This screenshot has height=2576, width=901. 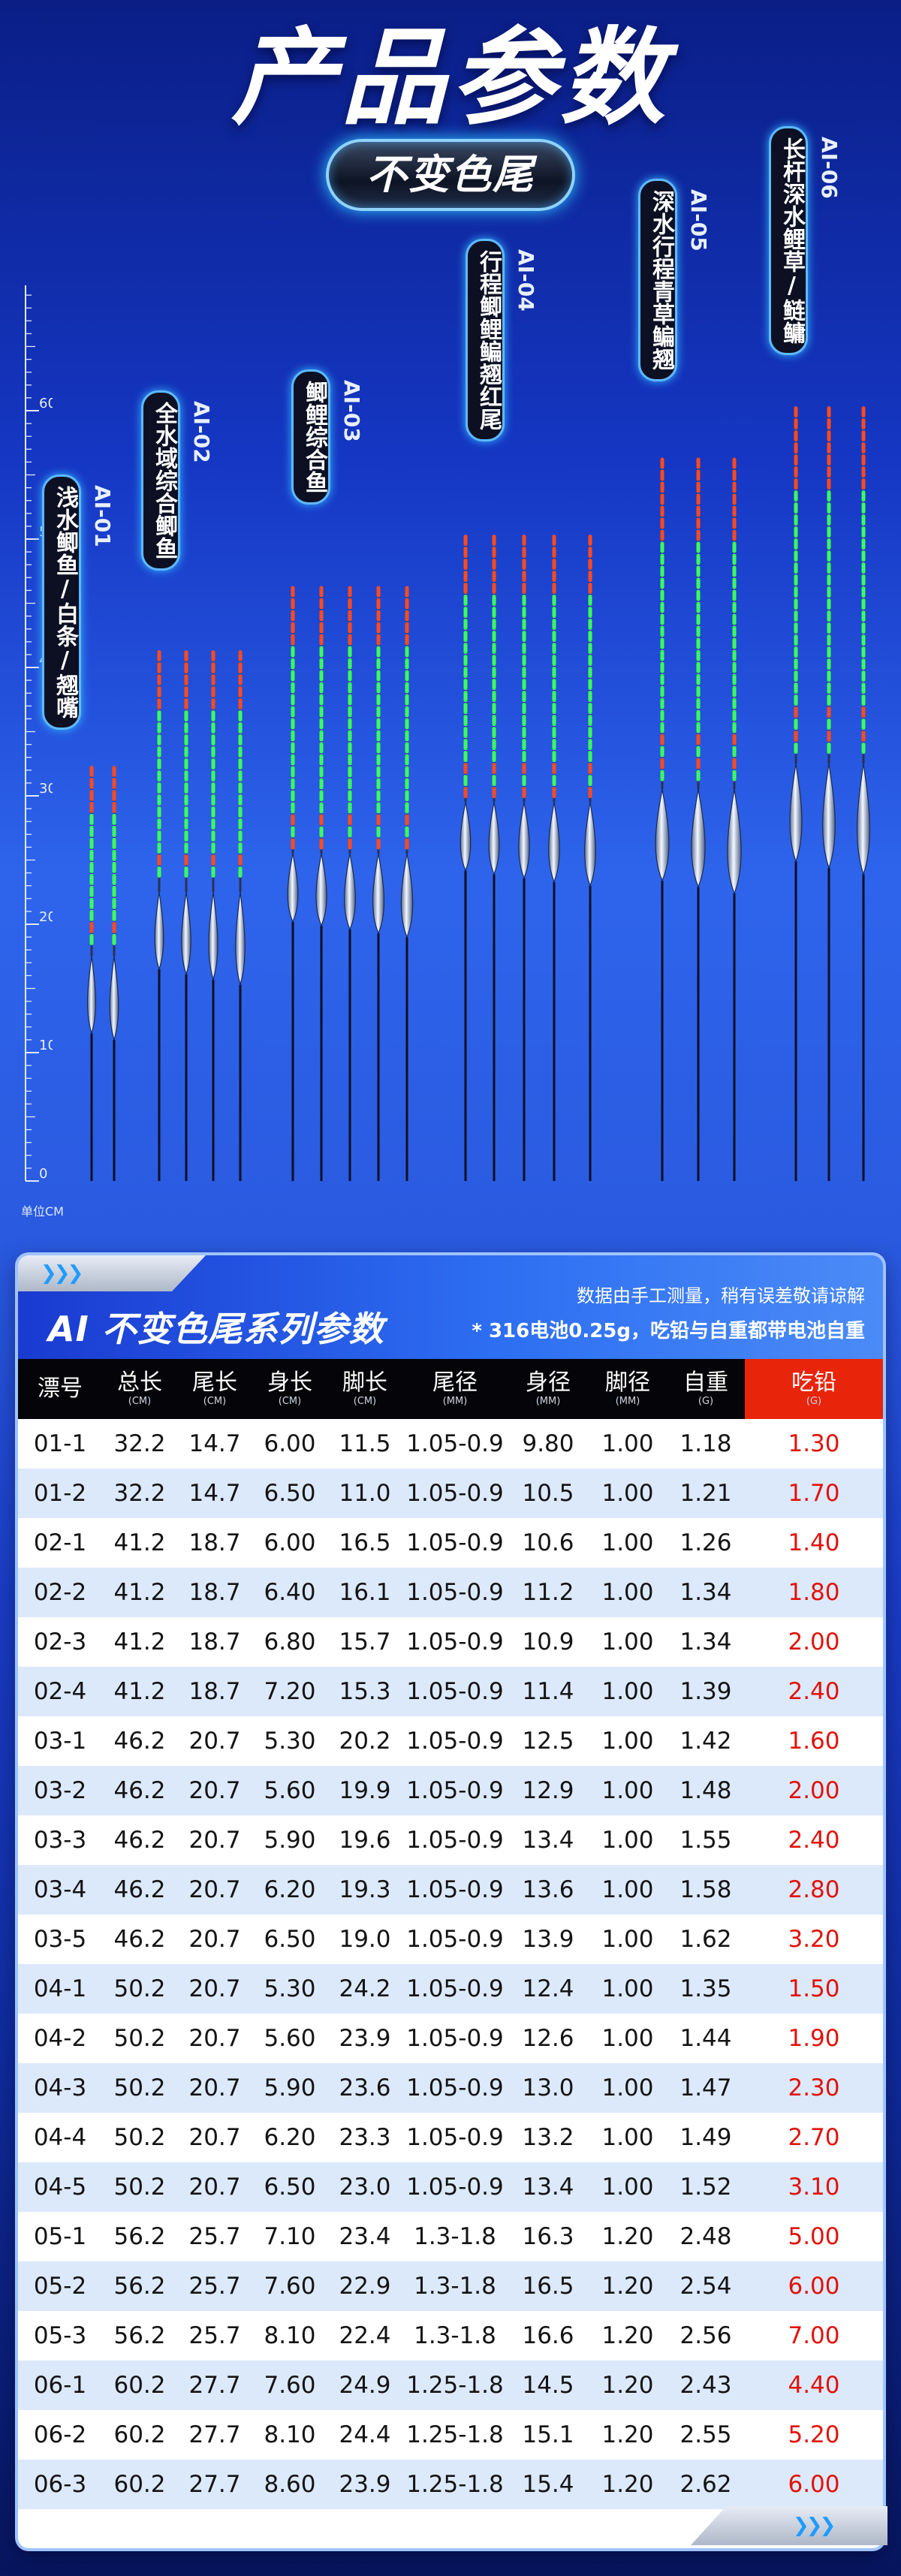 What do you see at coordinates (814, 1401) in the screenshot?
I see `header-unit: (G)` at bounding box center [814, 1401].